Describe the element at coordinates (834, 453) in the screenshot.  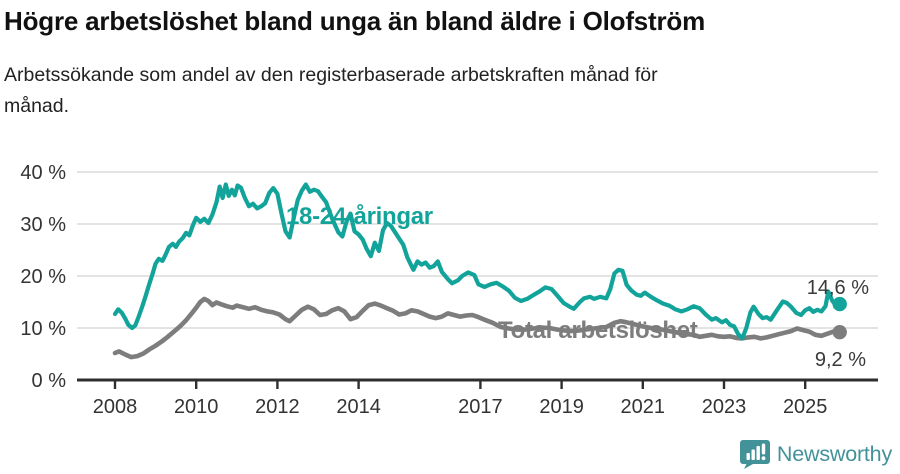
I see `brand-name: Newsworthy` at that location.